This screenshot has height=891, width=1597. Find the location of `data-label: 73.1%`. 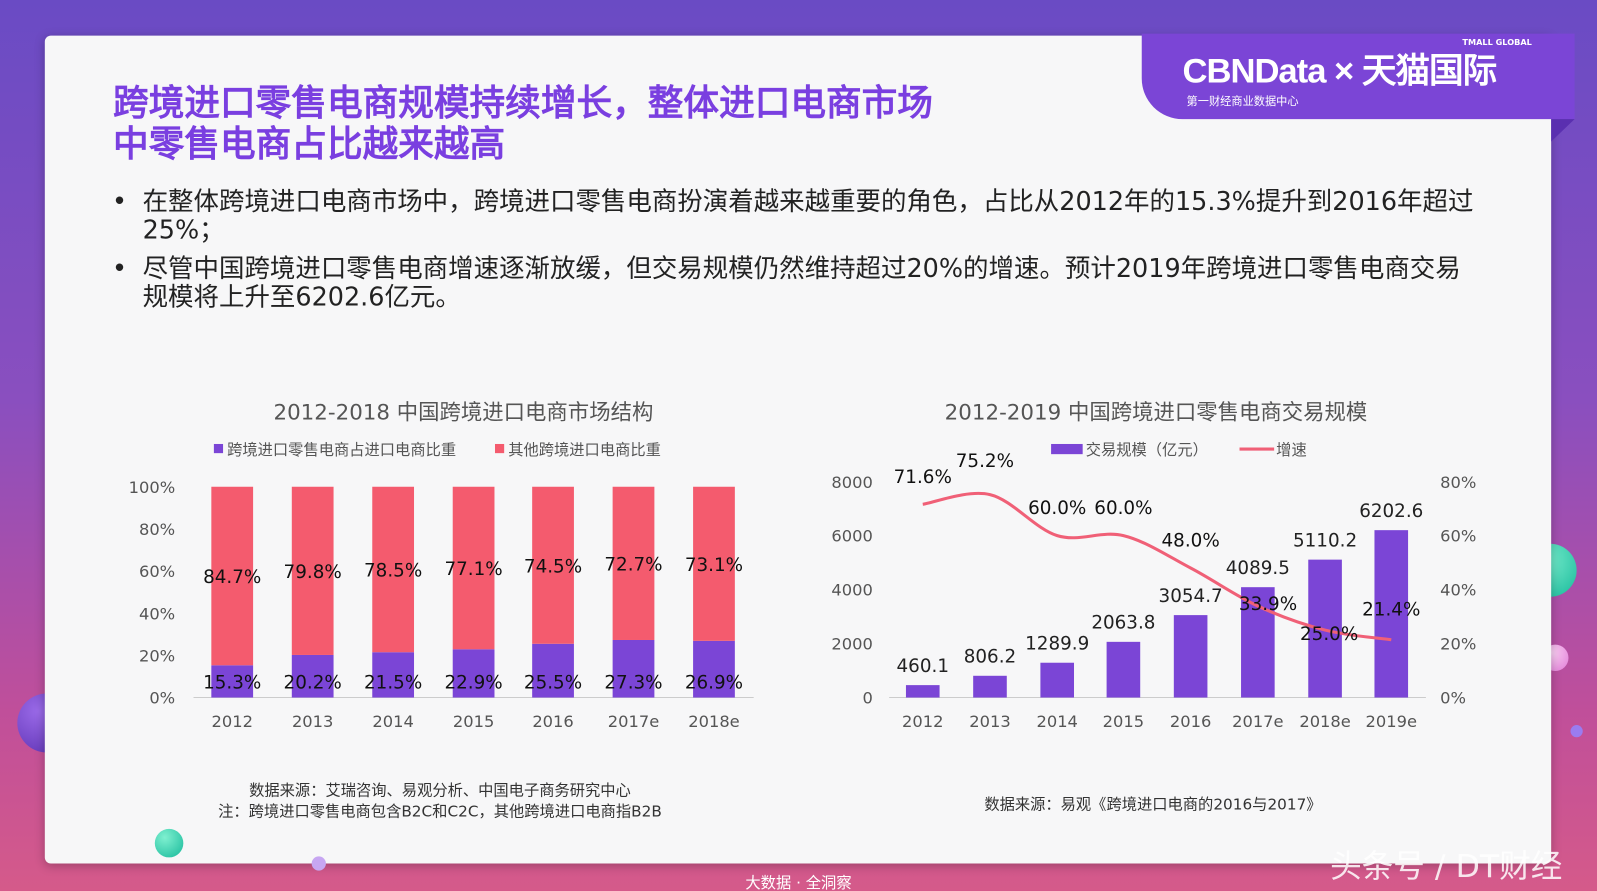

data-label: 73.1% is located at coordinates (714, 565).